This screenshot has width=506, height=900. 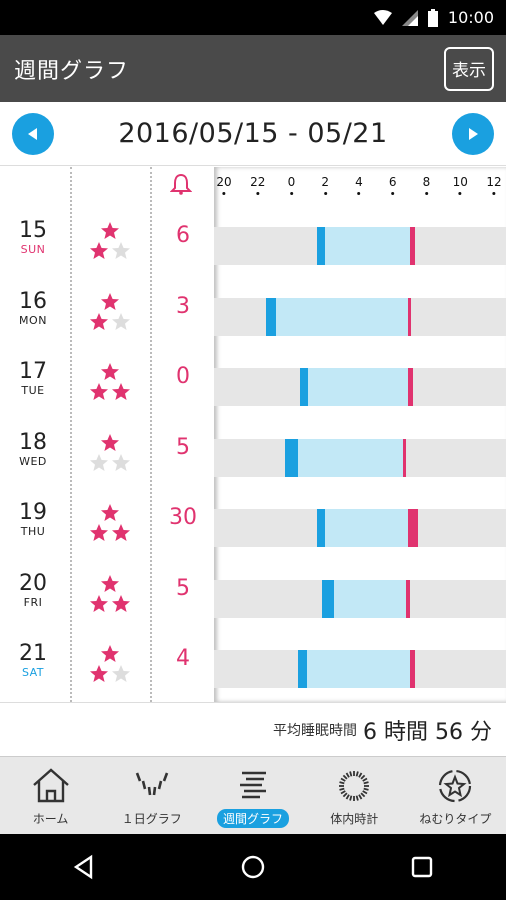 What do you see at coordinates (33, 249) in the screenshot?
I see `weekday-label: SUN` at bounding box center [33, 249].